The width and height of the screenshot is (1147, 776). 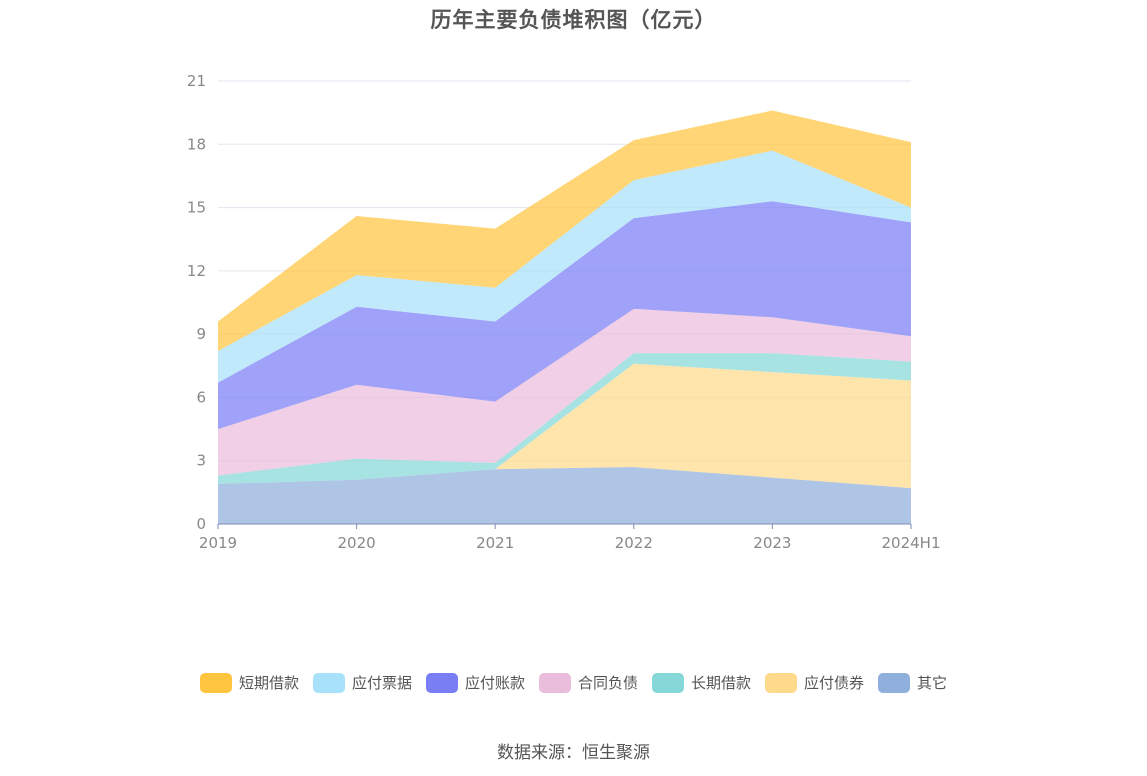 I want to click on legend-label: 应付票据, so click(x=381, y=683).